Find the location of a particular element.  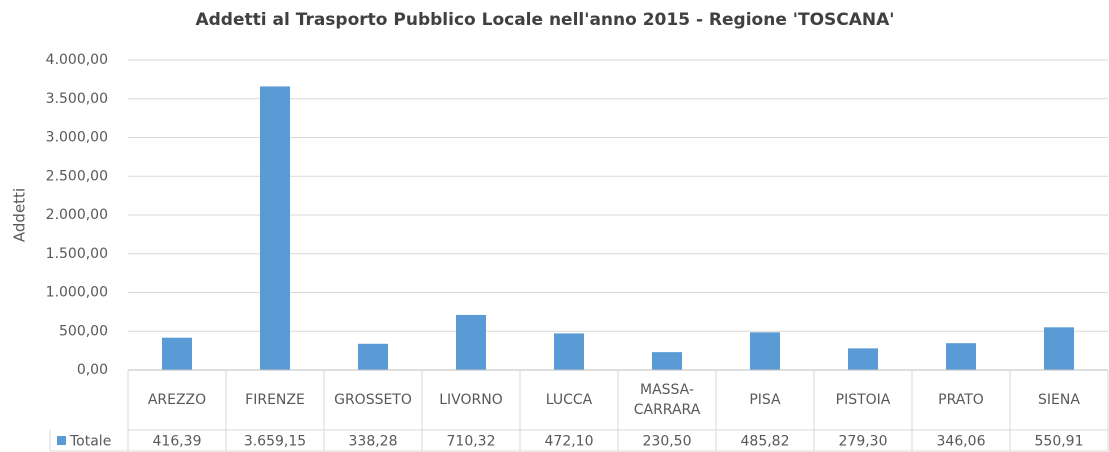

table-value: 230,50 is located at coordinates (667, 442).